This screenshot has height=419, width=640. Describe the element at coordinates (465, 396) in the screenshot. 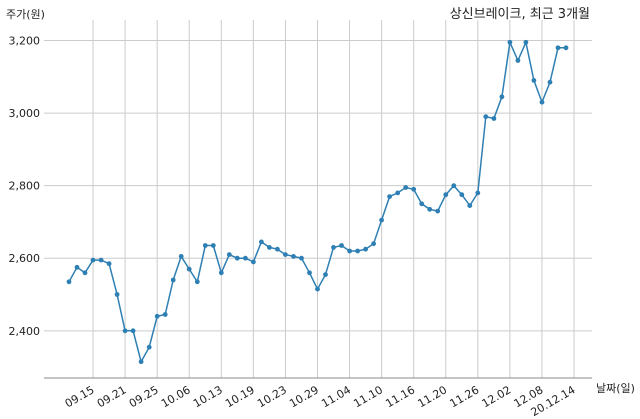

I see `x-tick-label: 11.26` at that location.